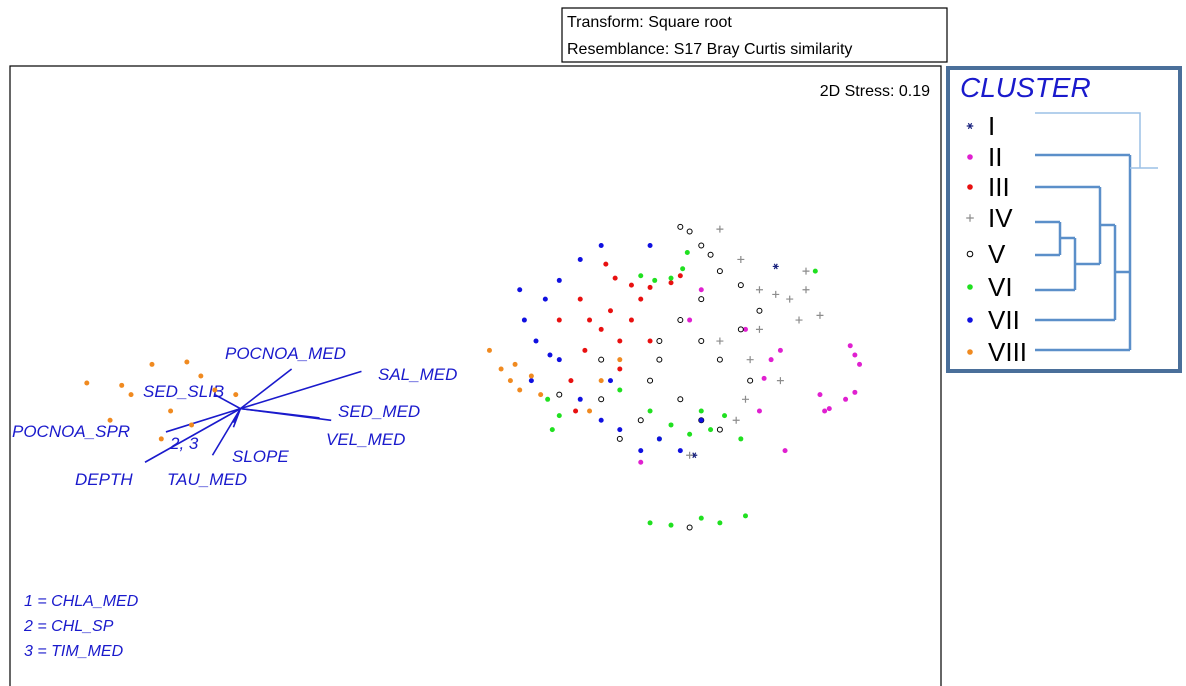 This screenshot has height=686, width=1186. I want to click on vector-label: SAL_MED, so click(417, 374).